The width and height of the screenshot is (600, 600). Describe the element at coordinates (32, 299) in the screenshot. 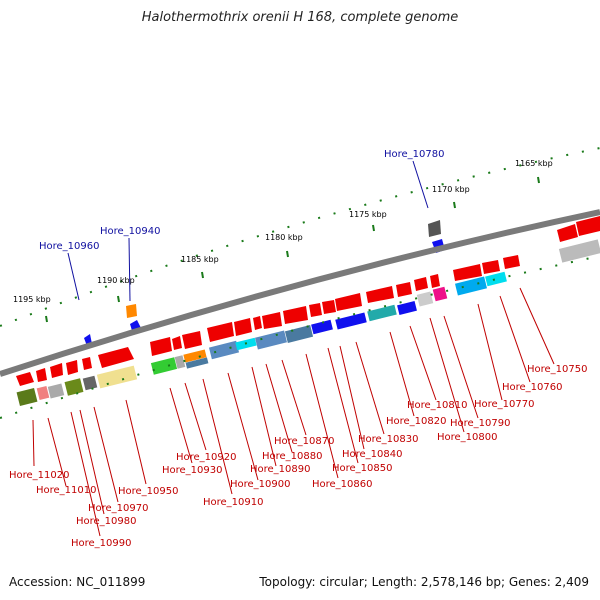

I see `scale-label: 1195 kbp` at that location.